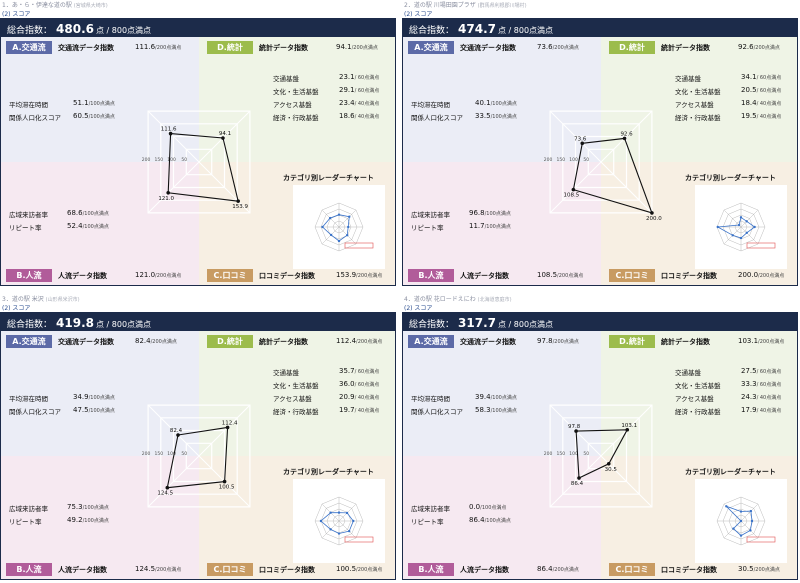  What do you see at coordinates (654, 219) in the screenshot?
I see `radar-value-label: 200.0` at bounding box center [654, 219].